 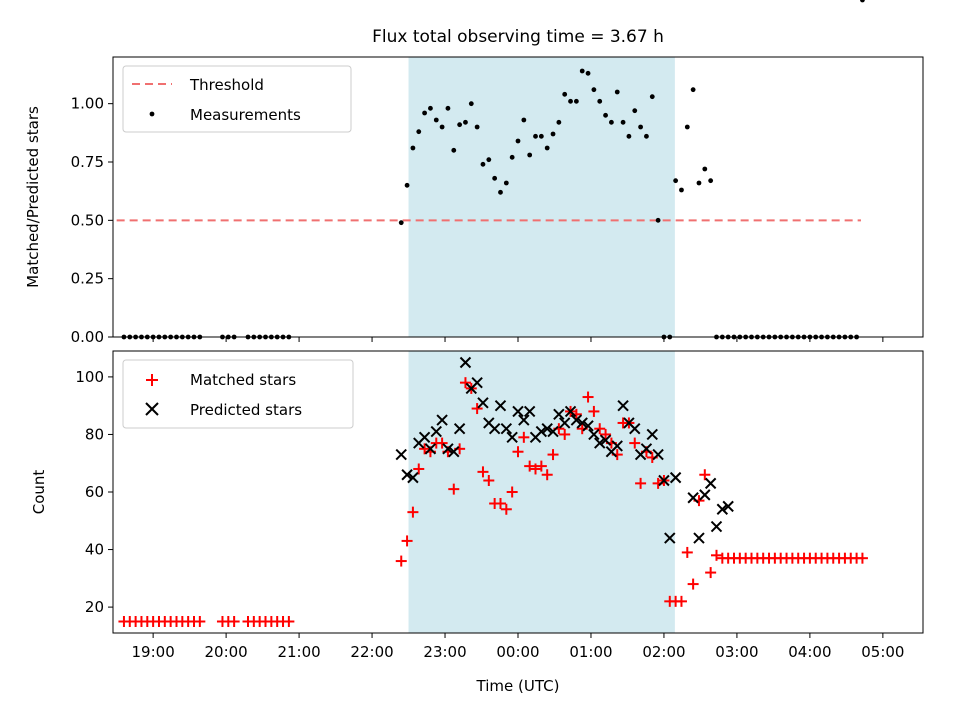 I want to click on legend-measurements-label: Measurements, so click(x=245, y=115).